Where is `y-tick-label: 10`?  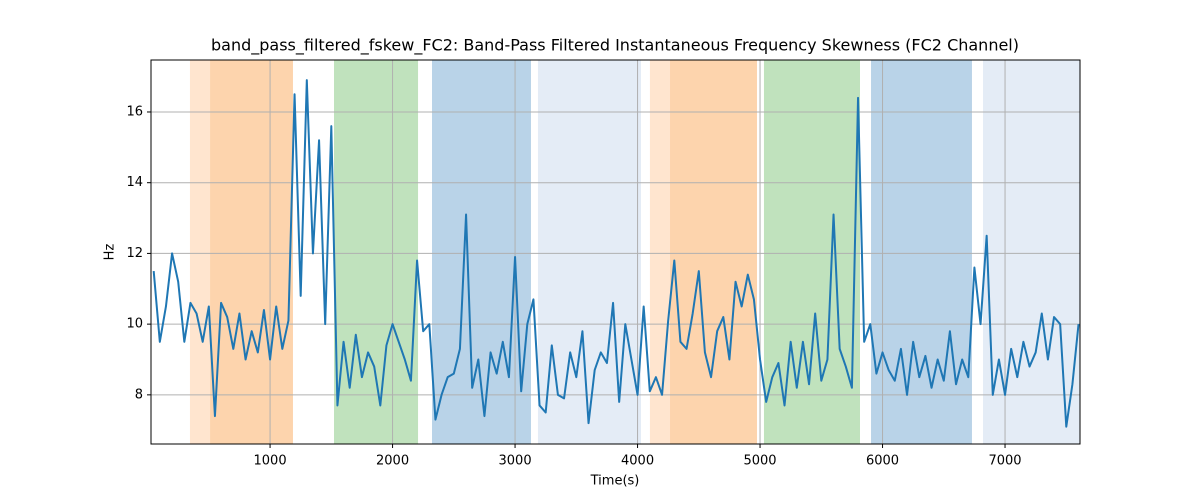 y-tick-label: 10 is located at coordinates (134, 324).